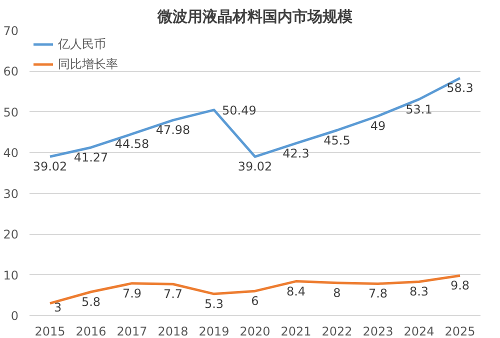 The height and width of the screenshot is (338, 500). Describe the element at coordinates (173, 130) in the screenshot. I see `data-label: 47.98` at that location.